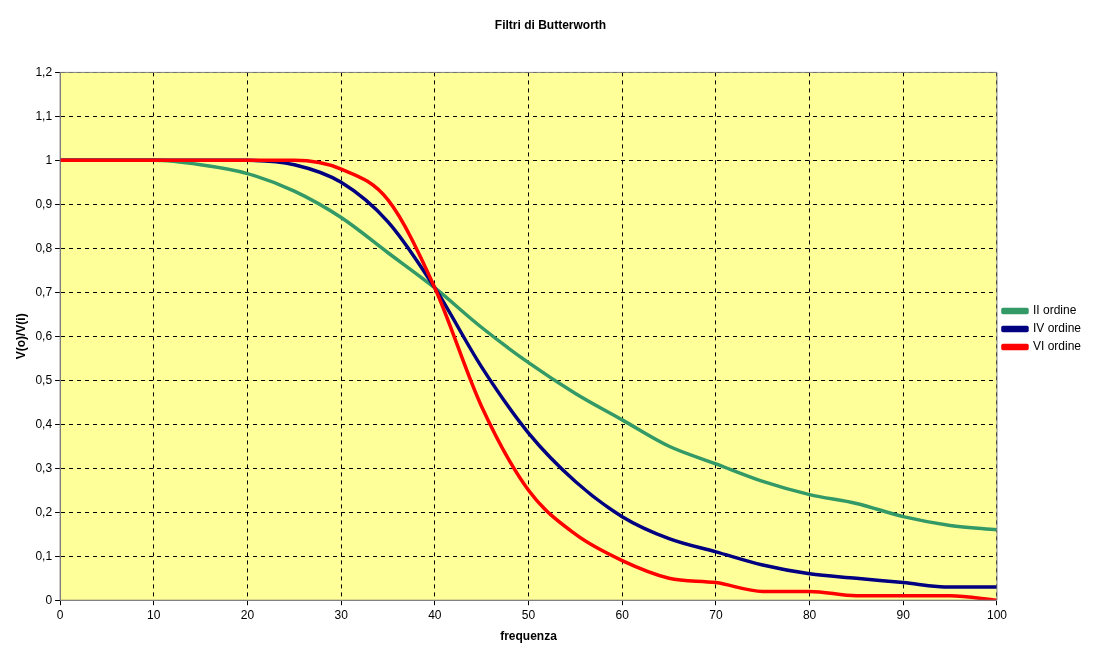  Describe the element at coordinates (44, 71) in the screenshot. I see `y-tick-label: 1,2` at that location.